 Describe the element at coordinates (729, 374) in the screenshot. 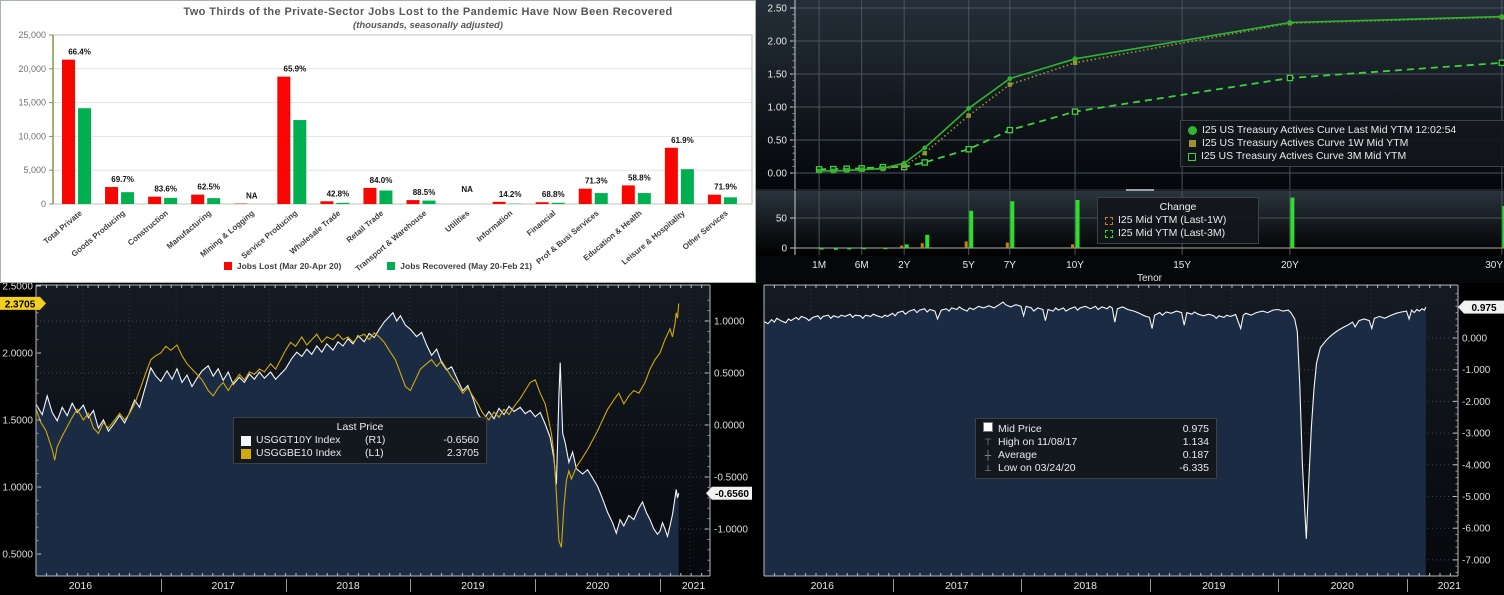

I see `svg-text: 0.5000` at that location.